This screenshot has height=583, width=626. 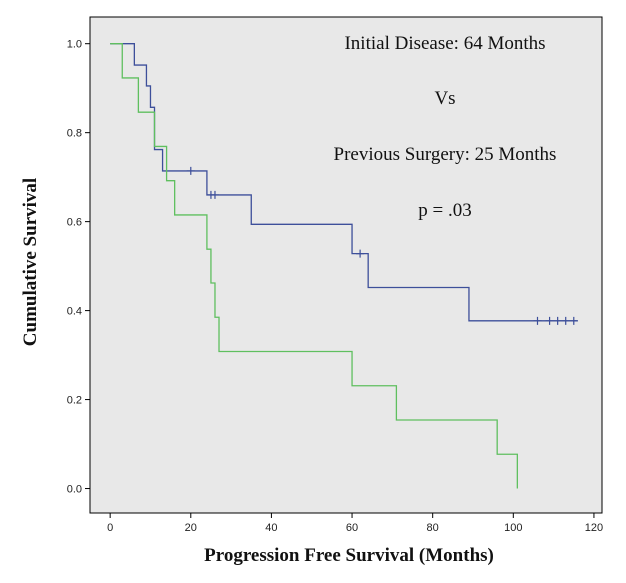 I want to click on x-tick-label: 60, so click(x=352, y=528).